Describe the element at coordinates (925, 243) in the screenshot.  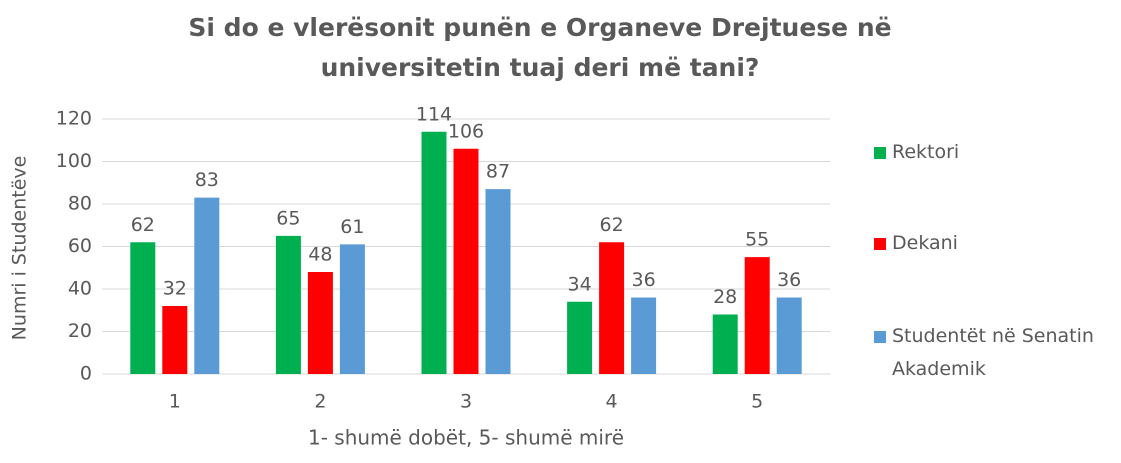
I see `legend-label: Dekani` at that location.